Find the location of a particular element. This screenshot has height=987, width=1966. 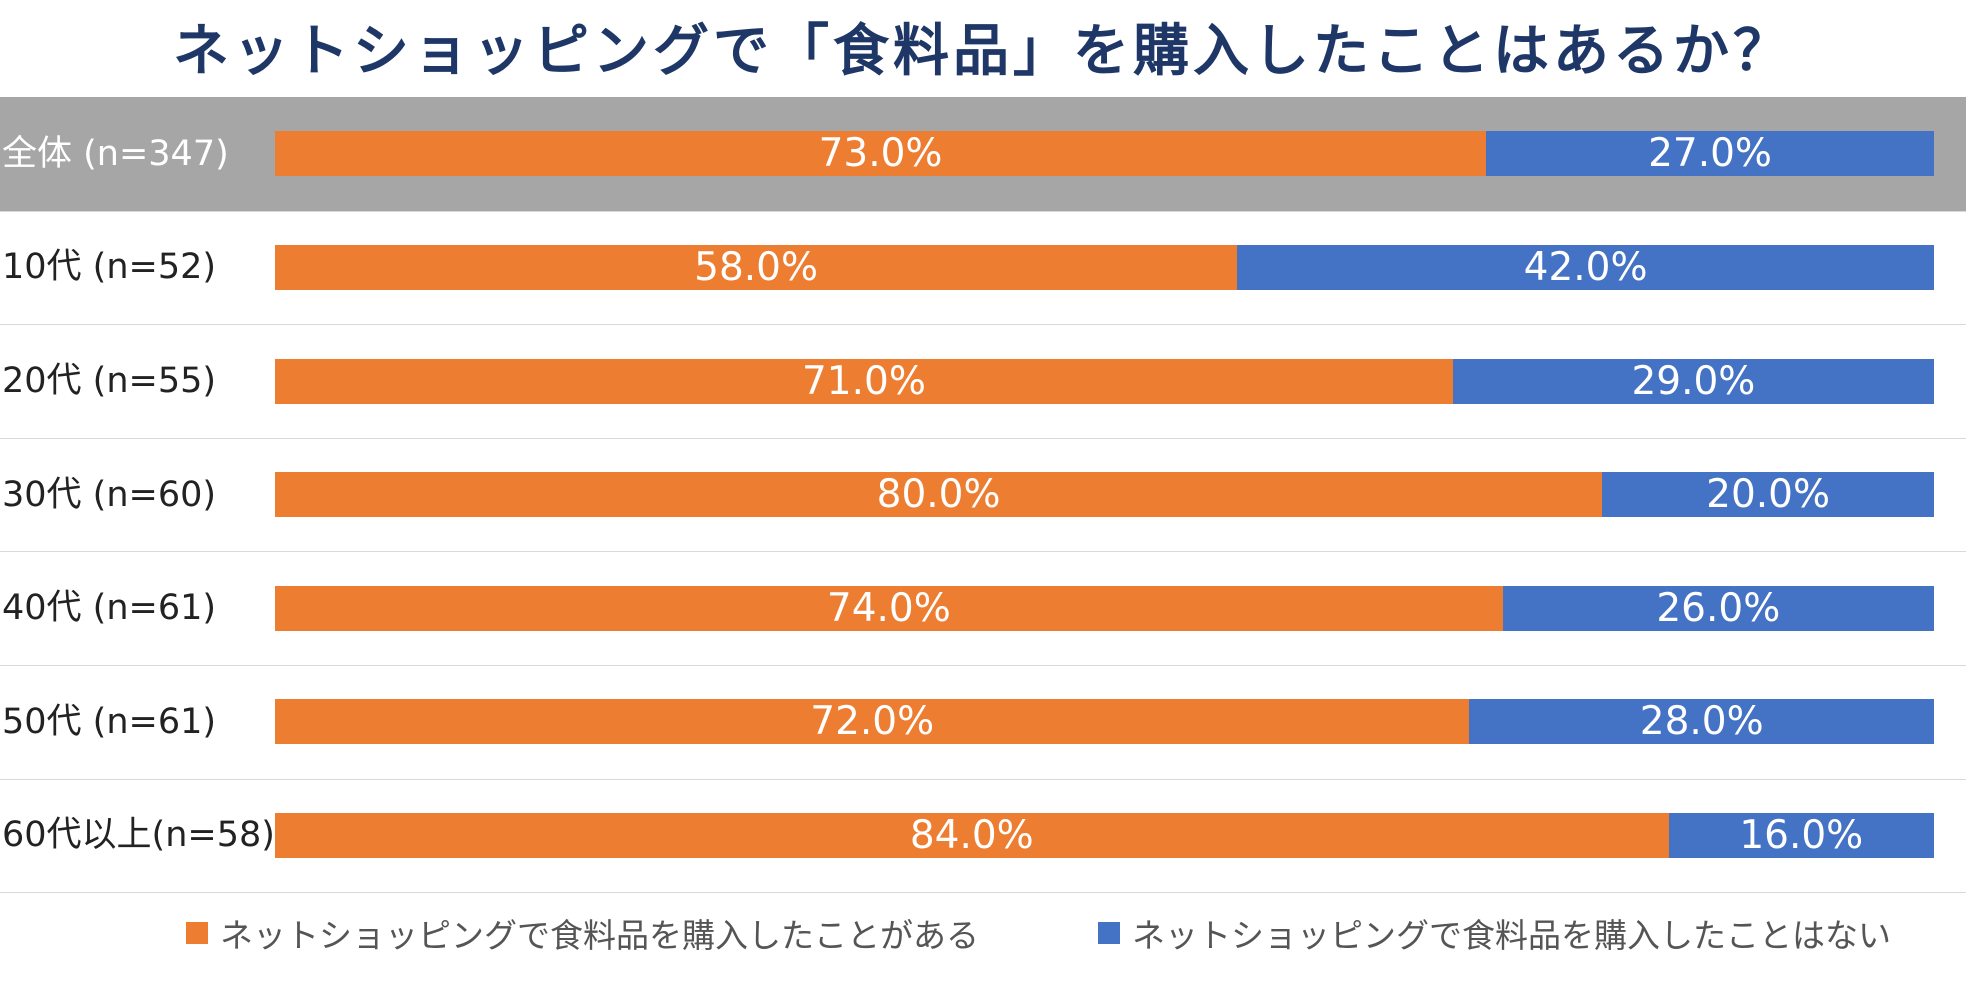

data-label: 73.0% is located at coordinates (880, 154).